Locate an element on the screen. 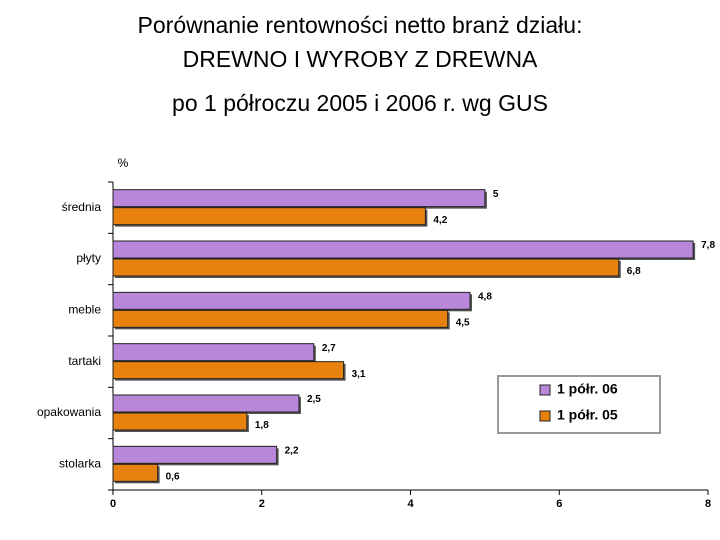 Image resolution: width=720 pixels, height=540 pixels. data-label: 1,8 is located at coordinates (262, 425).